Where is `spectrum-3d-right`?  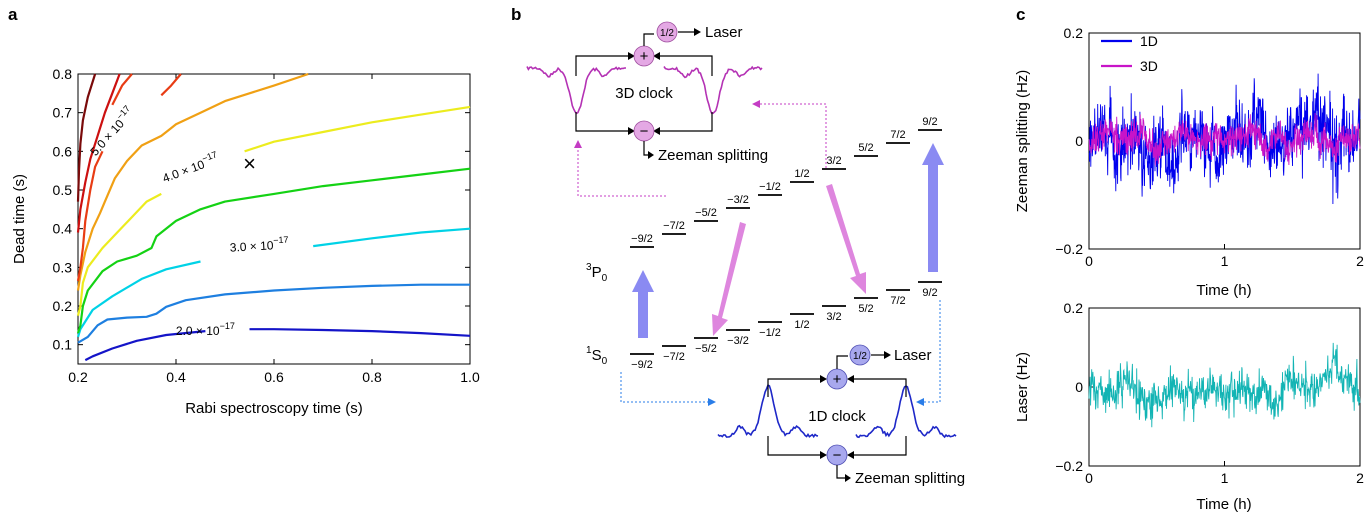 spectrum-3d-right is located at coordinates (713, 90).